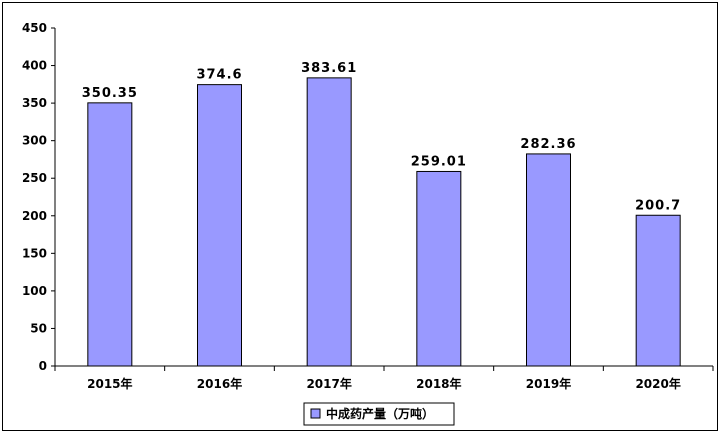 The height and width of the screenshot is (437, 724). Describe the element at coordinates (219, 75) in the screenshot. I see `data-label: 374.6` at that location.